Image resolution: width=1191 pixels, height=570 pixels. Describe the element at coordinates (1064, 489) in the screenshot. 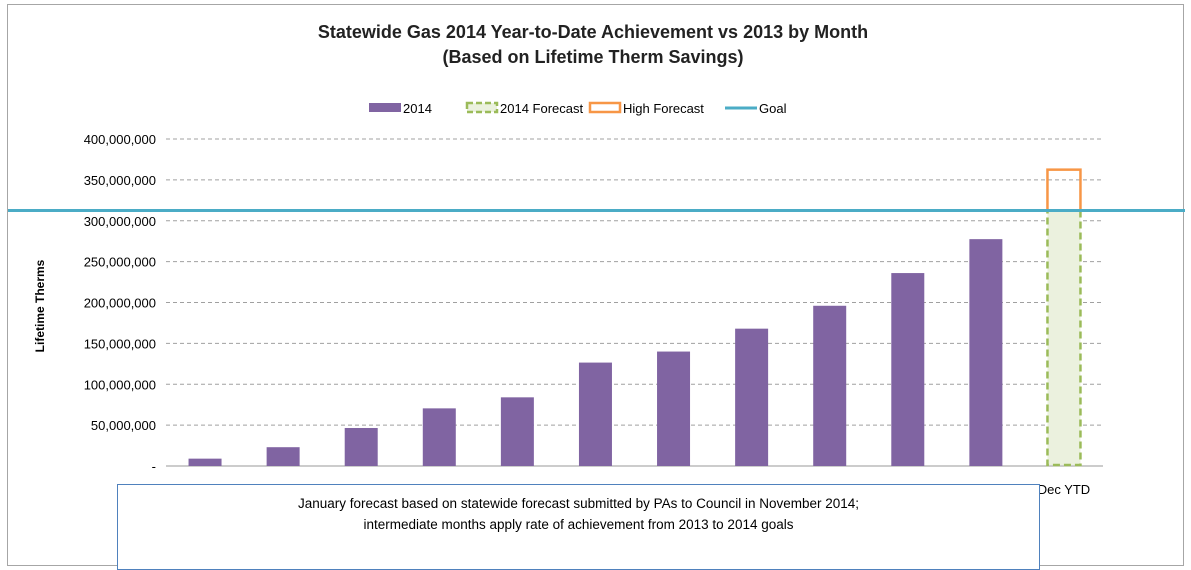

I see `x-tick-label: Dec YTD` at that location.